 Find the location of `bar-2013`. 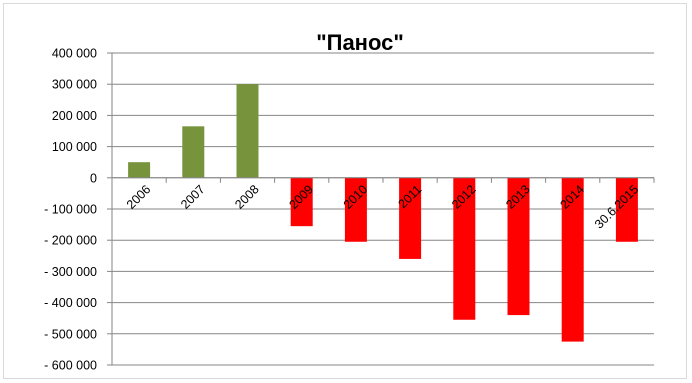

bar-2013 is located at coordinates (518, 246).